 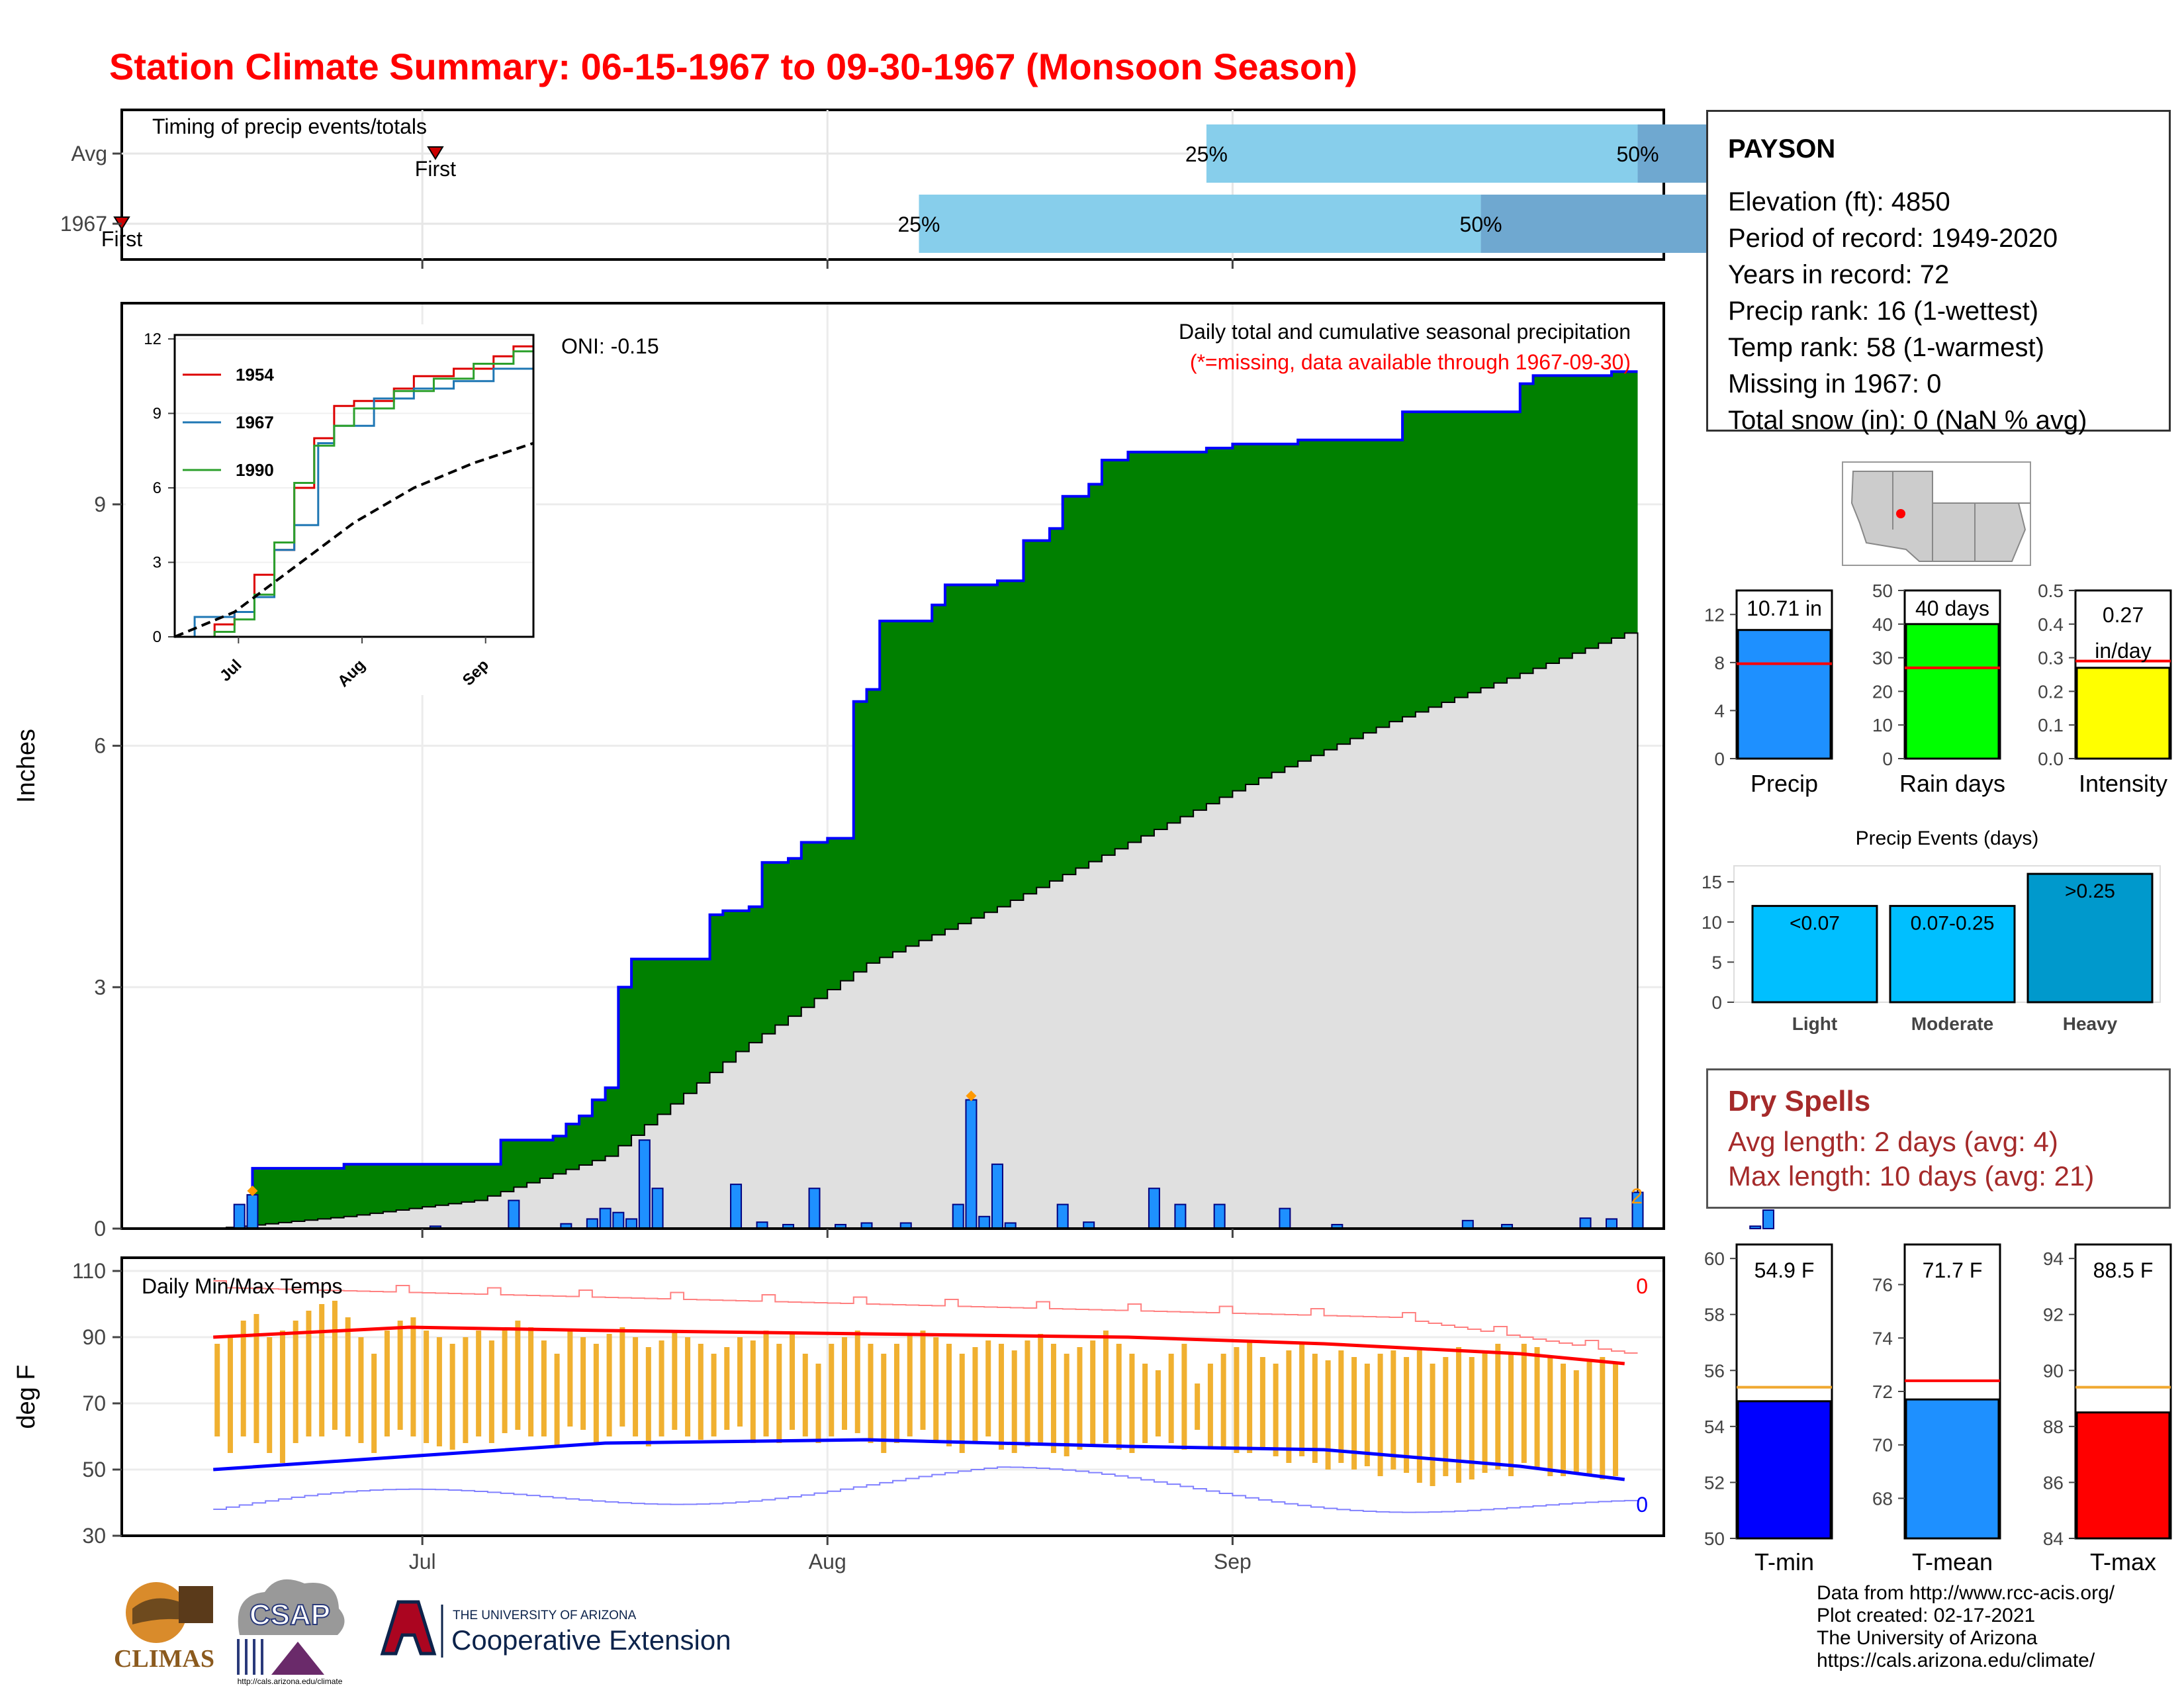 I want to click on inset-legend-label: 1967, so click(x=255, y=422).